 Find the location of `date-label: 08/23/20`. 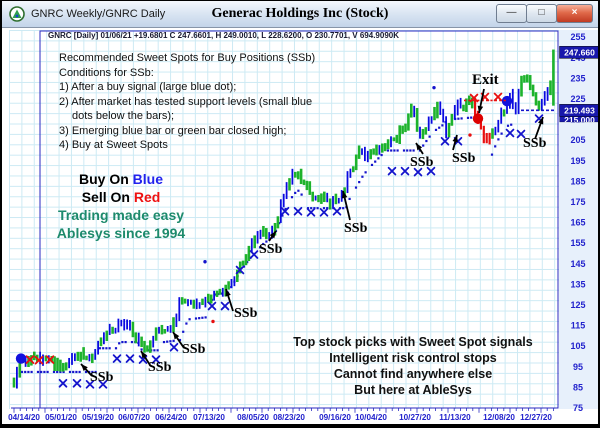

date-label: 08/23/20 is located at coordinates (289, 417).